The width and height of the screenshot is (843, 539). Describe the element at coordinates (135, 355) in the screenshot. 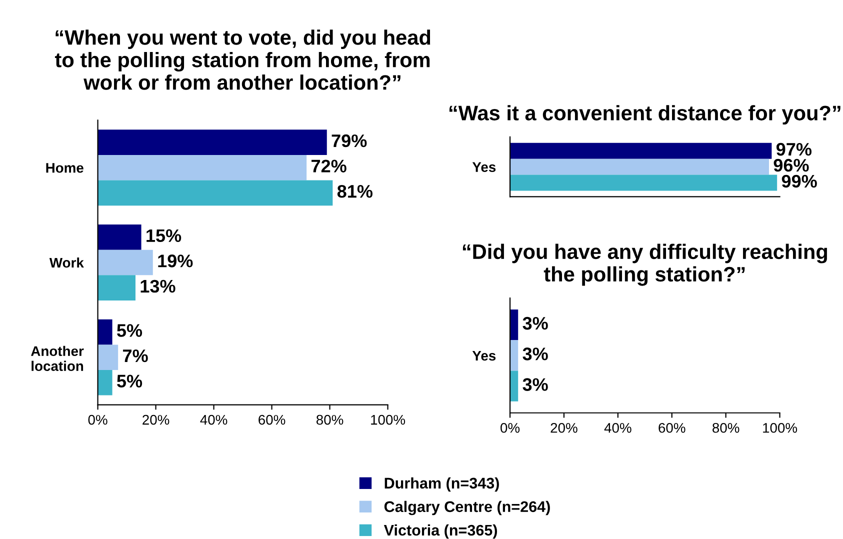

I see `text: 7%` at that location.